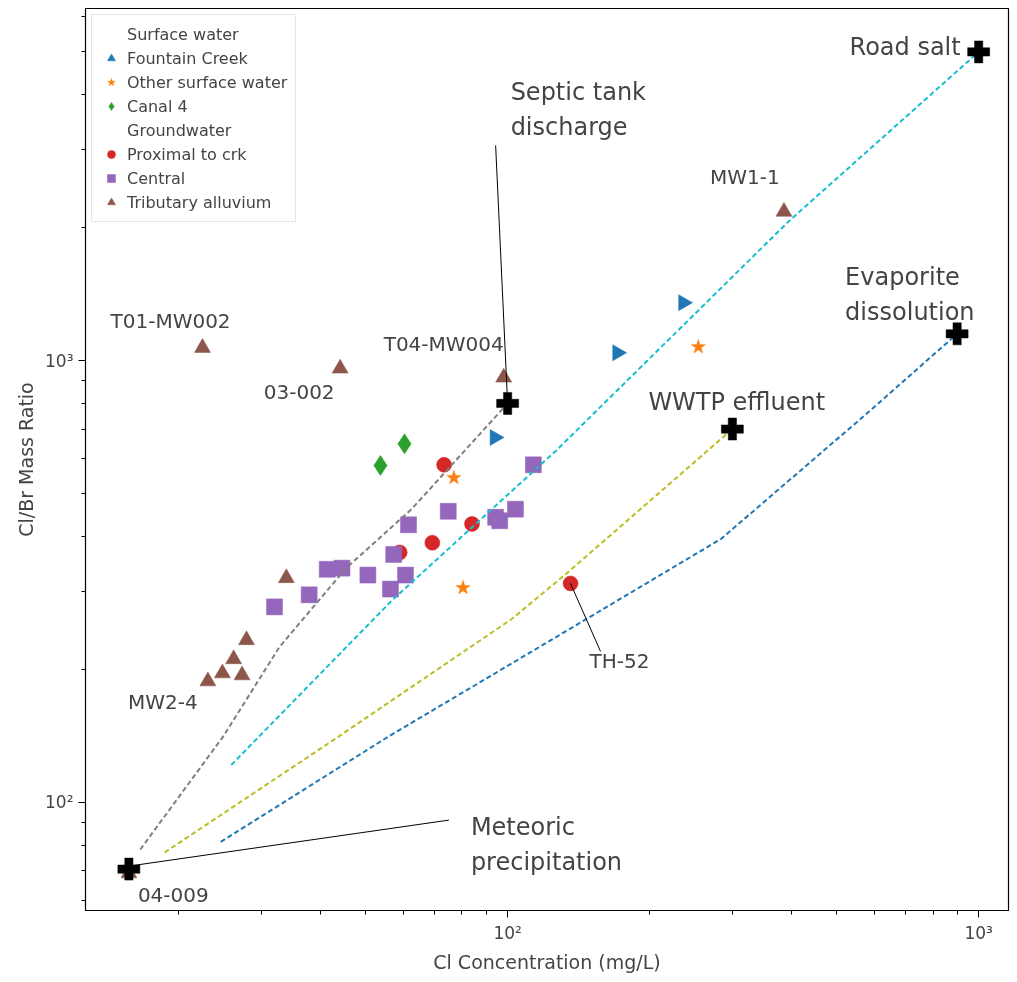 This screenshot has height=982, width=1017. I want to click on annotation: MW2-4, so click(163, 702).